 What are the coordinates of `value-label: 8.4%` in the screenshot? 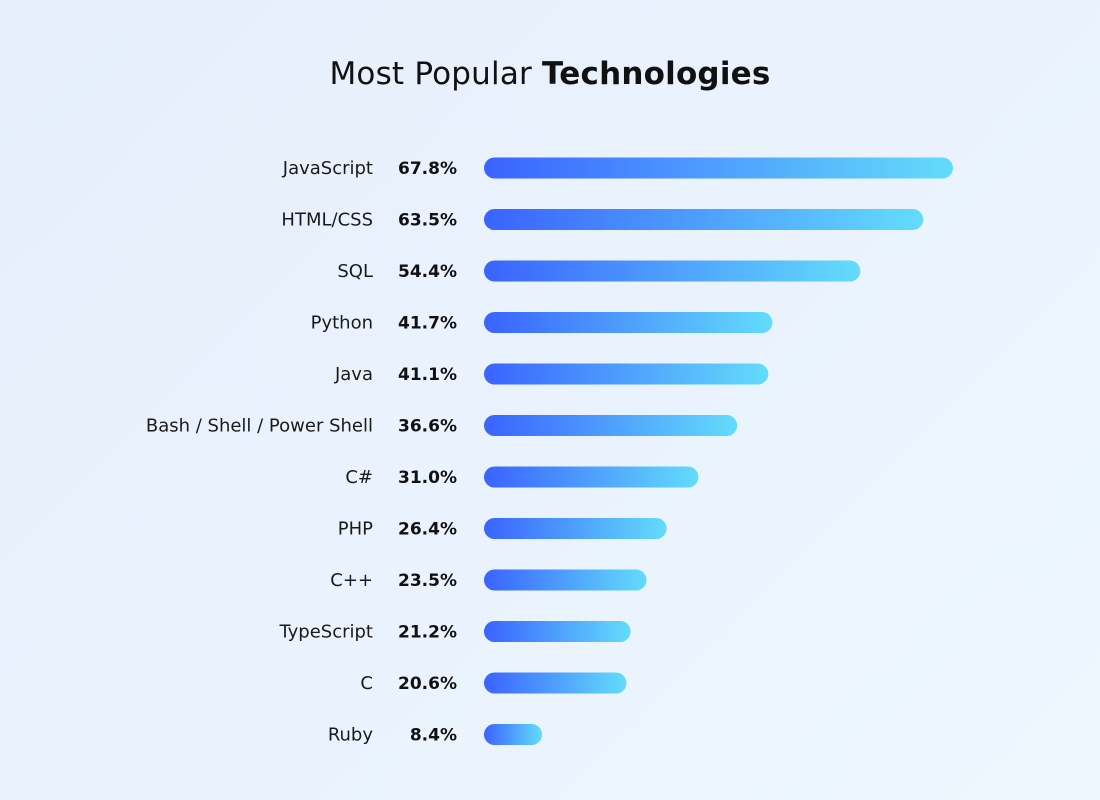 It's located at (433, 736).